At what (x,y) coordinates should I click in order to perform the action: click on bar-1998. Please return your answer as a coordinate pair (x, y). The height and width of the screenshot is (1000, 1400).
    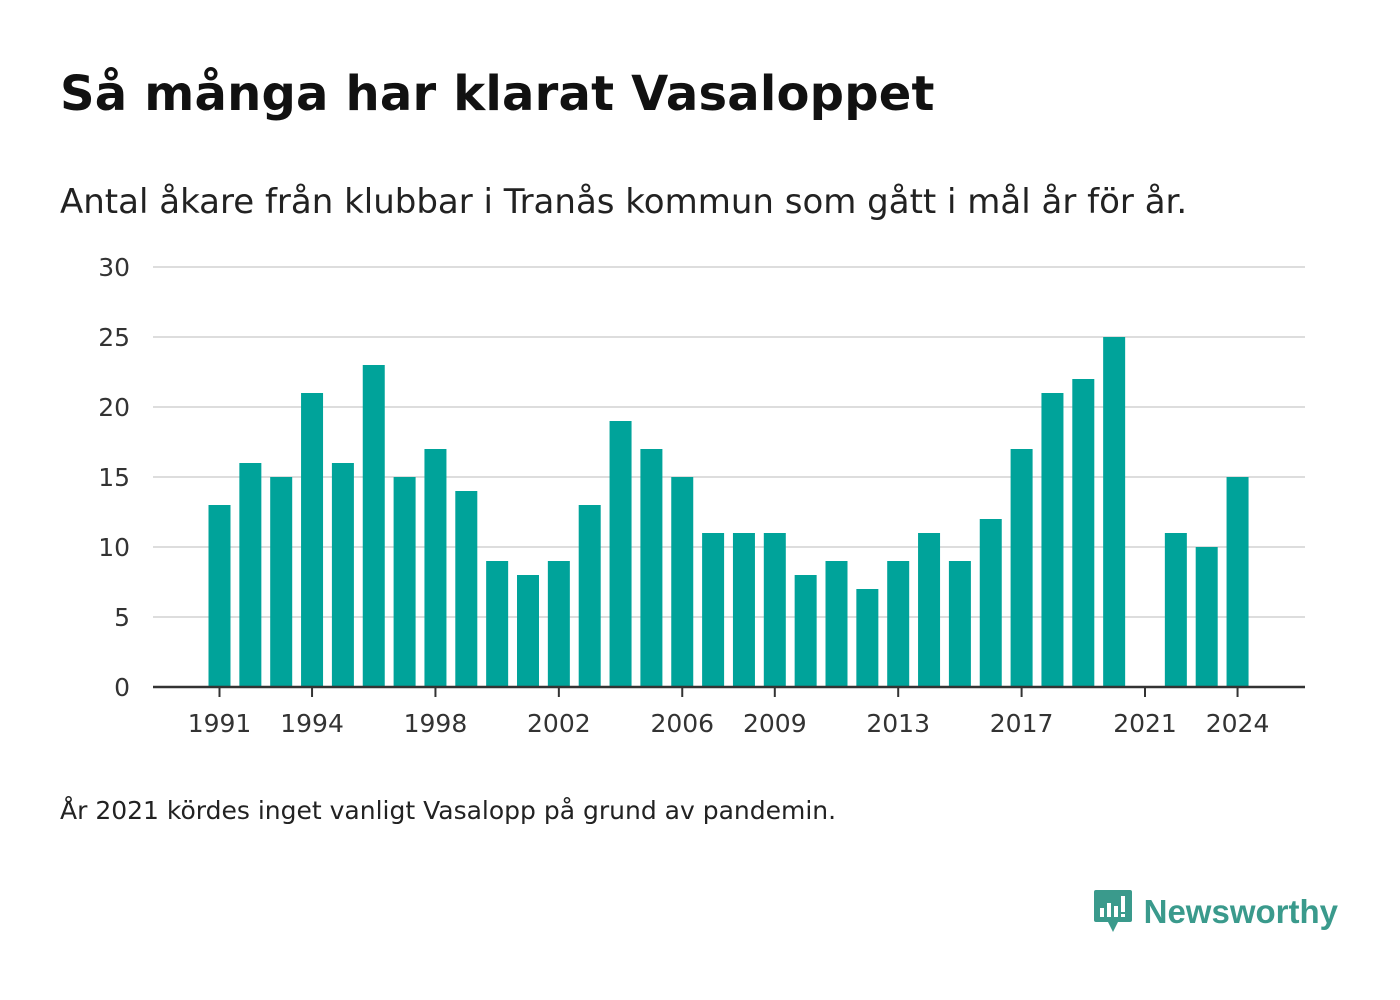
    Looking at the image, I should click on (435, 568).